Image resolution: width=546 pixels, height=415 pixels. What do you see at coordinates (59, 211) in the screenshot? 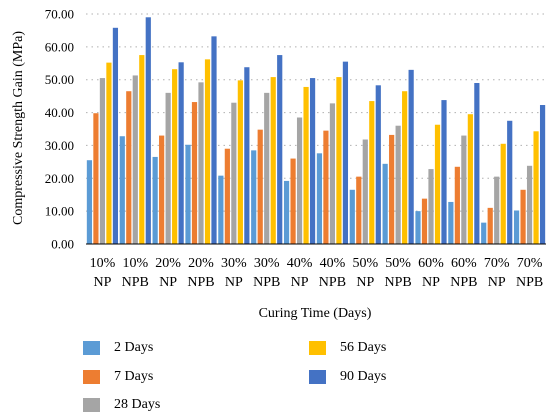
I see `y-tick-label: 10.00` at bounding box center [59, 211].